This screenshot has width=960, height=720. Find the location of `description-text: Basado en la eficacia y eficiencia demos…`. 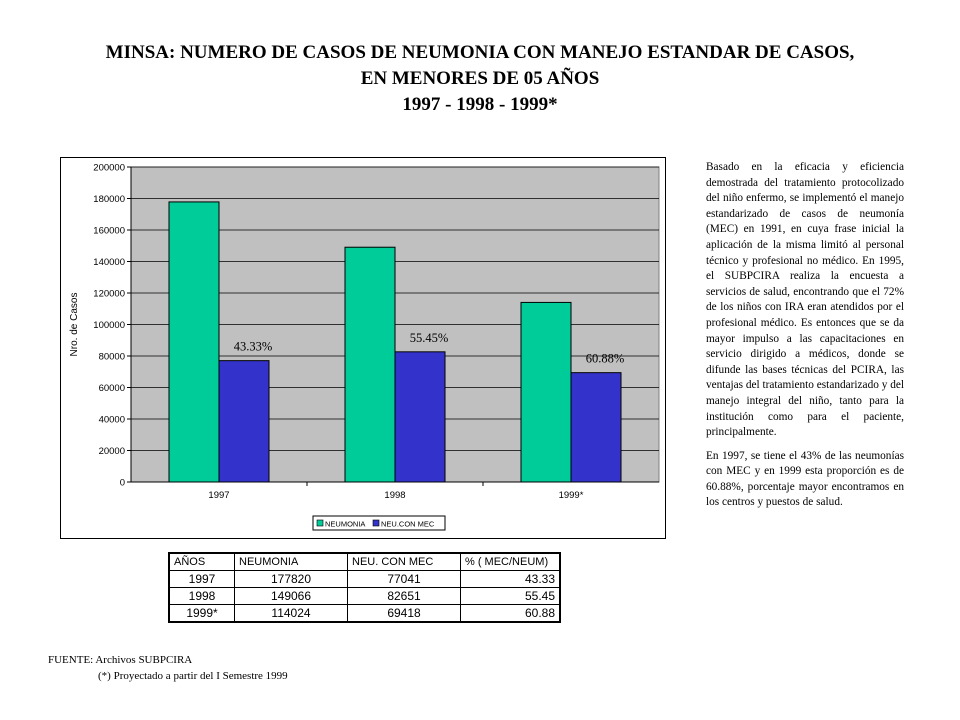

description-text: Basado en la eficacia y eficiencia demos… is located at coordinates (805, 339).